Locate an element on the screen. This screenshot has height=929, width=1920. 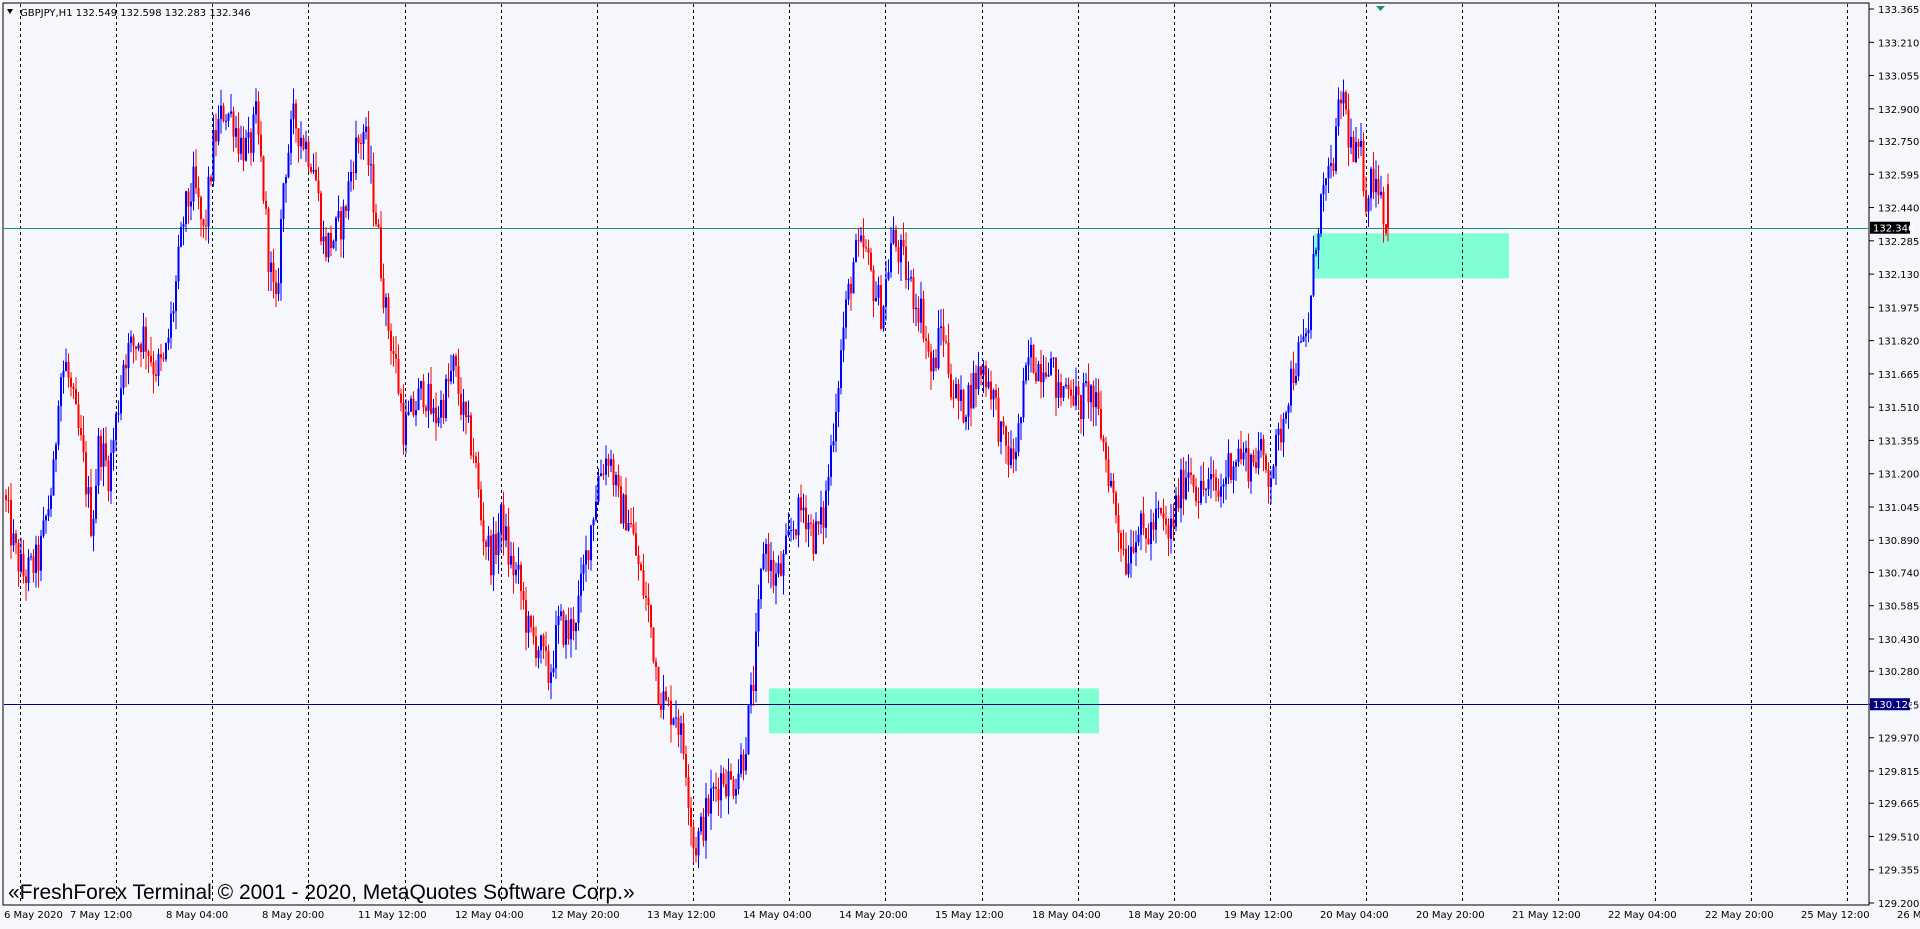
price-tick-label: 131.665 is located at coordinates (1898, 375).